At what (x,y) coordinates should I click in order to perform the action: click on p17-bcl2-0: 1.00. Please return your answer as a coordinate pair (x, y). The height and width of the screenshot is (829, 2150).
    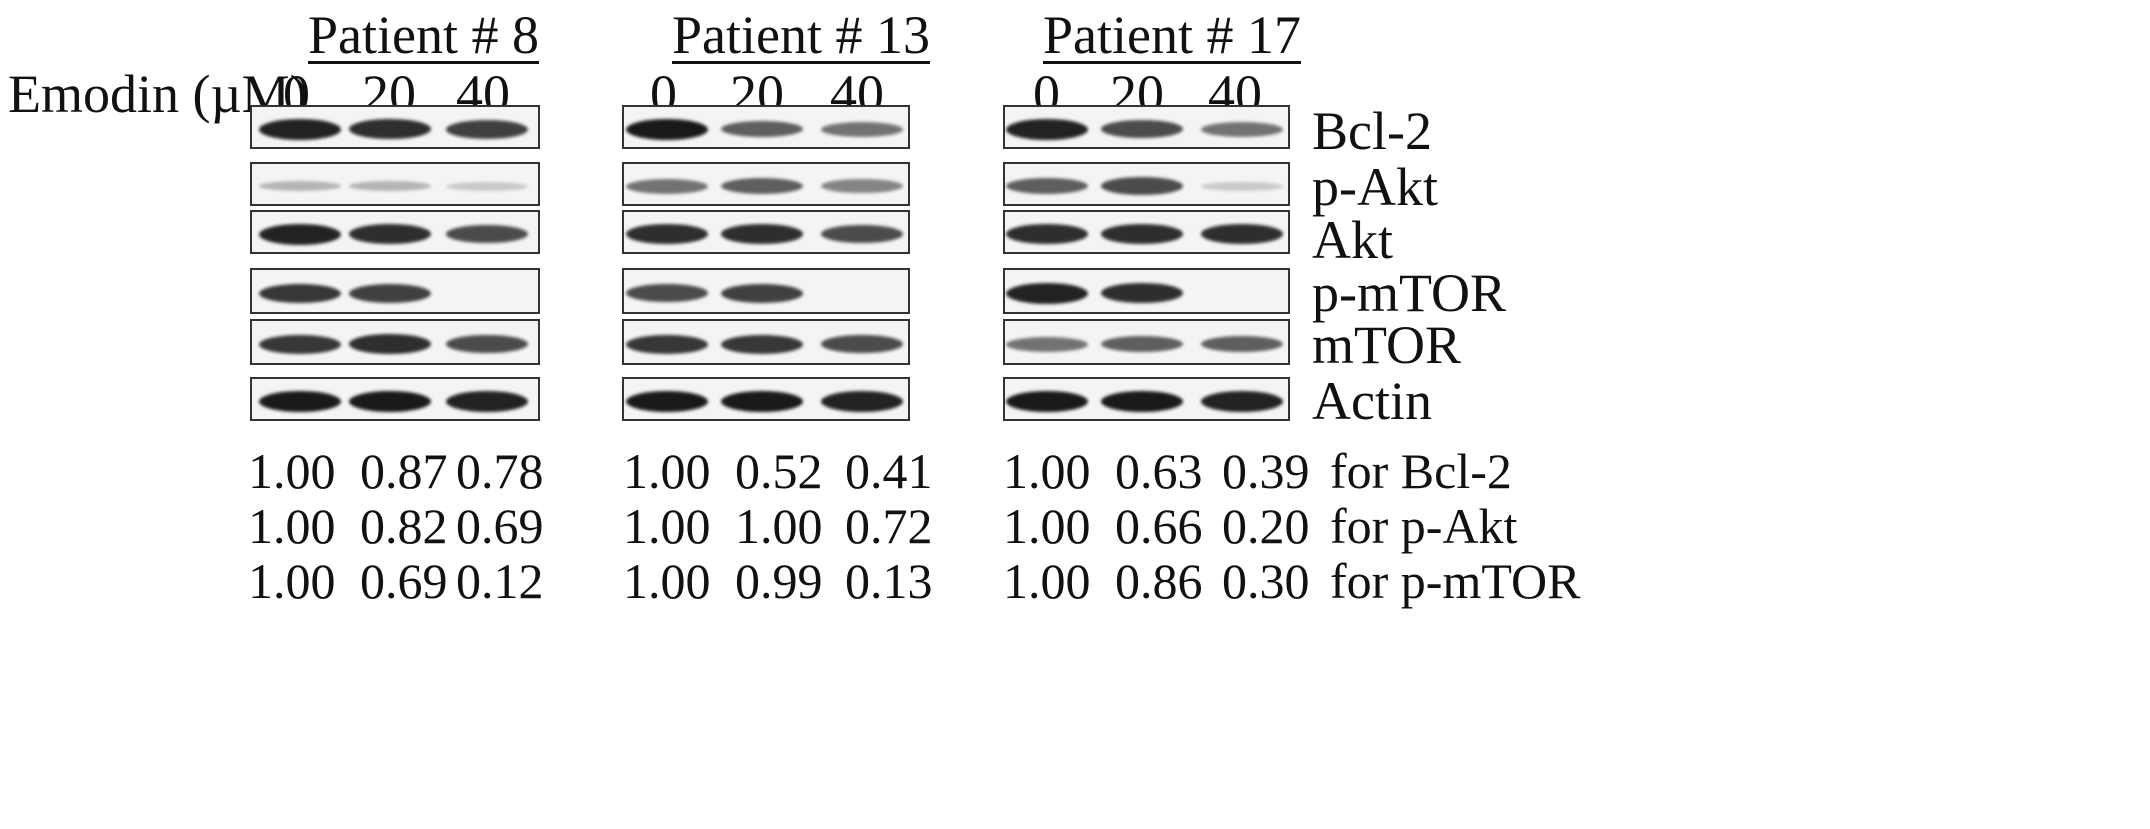
    Looking at the image, I should click on (1047, 471).